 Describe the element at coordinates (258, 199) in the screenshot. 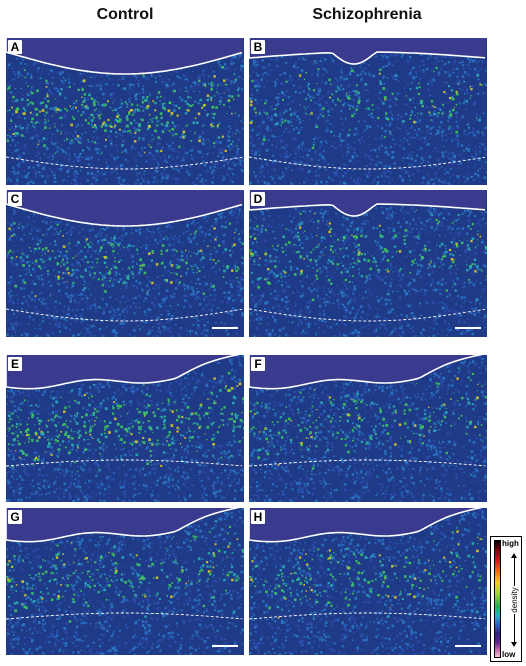

I see `panel-label: D` at that location.